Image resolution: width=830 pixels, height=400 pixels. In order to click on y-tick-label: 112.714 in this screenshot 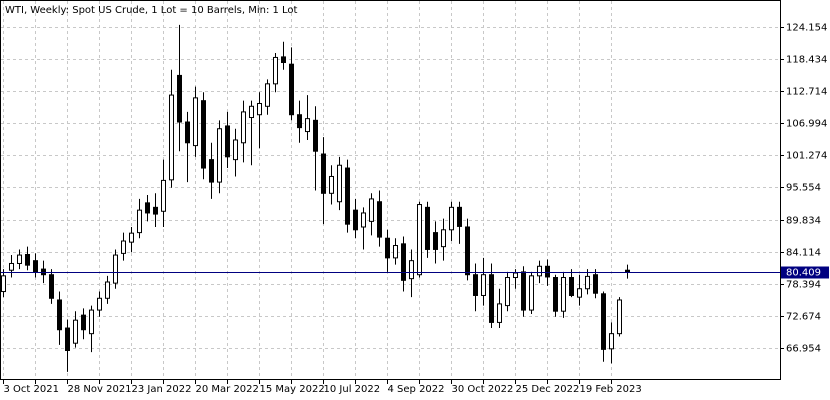, I will do `click(806, 92)`.